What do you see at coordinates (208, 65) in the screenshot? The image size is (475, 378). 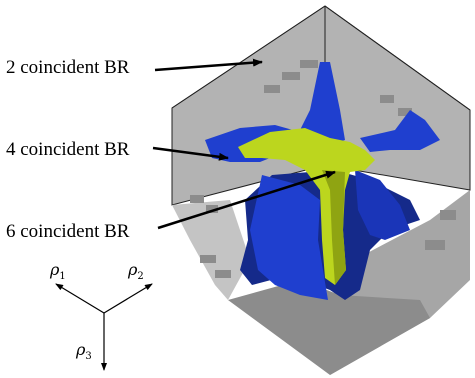 I see `arrow-2-coincident` at bounding box center [208, 65].